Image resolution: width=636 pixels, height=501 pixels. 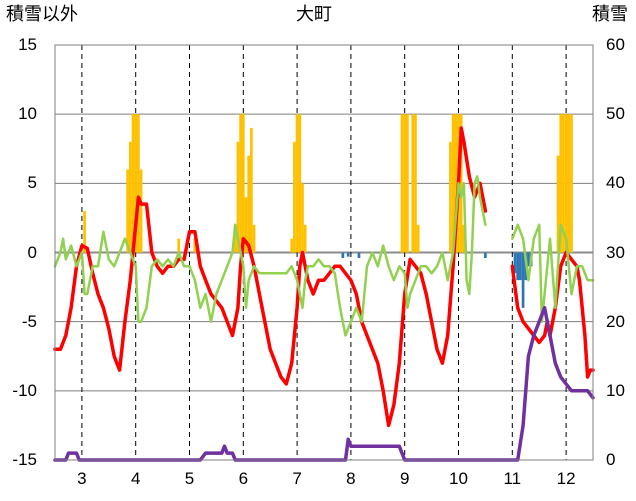 I want to click on y-right-tick-label: 20, so click(x=615, y=321).